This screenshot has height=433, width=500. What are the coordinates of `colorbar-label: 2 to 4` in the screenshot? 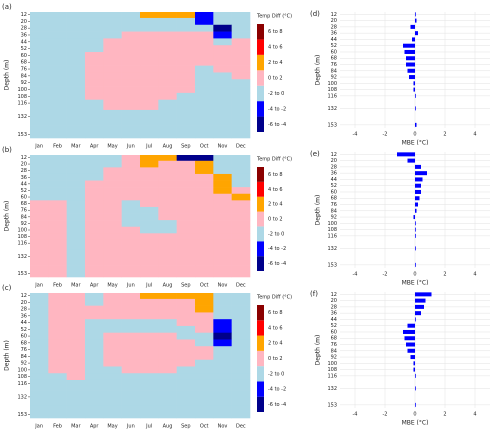 It's located at (275, 63).